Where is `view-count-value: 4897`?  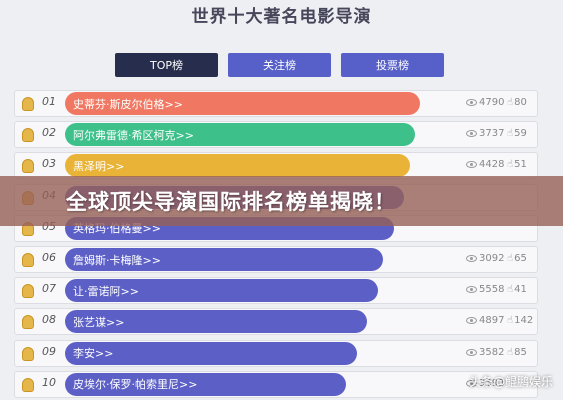
view-count-value: 4897 is located at coordinates (492, 321).